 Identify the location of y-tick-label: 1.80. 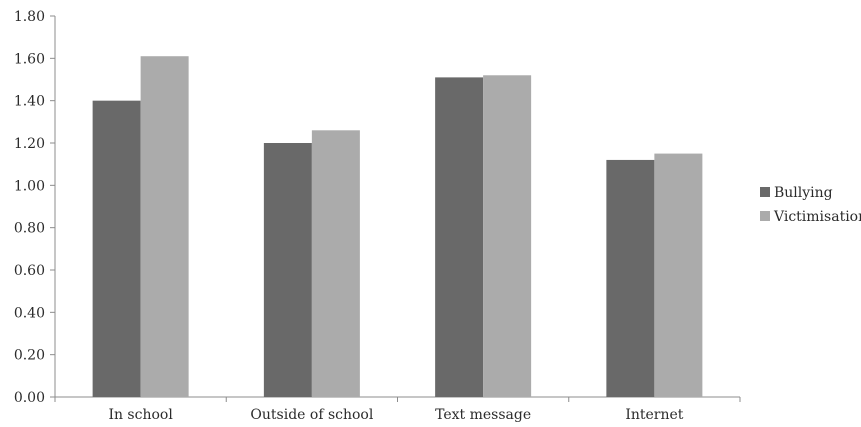
(29, 17).